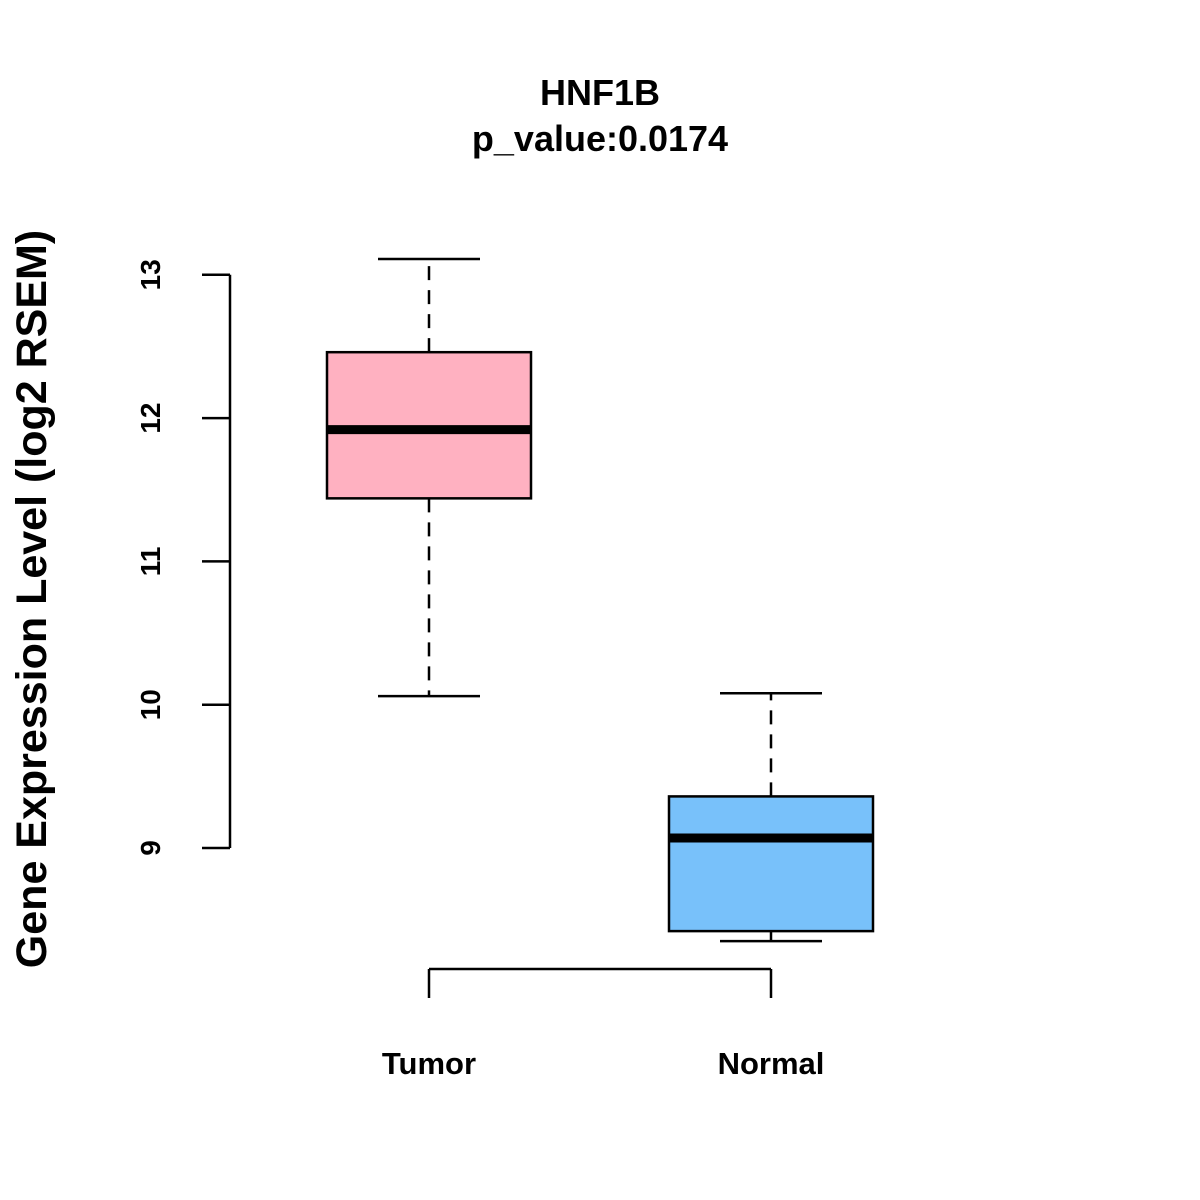  Describe the element at coordinates (603, 1024) in the screenshot. I see `x-axis: Tumor Normal` at that location.